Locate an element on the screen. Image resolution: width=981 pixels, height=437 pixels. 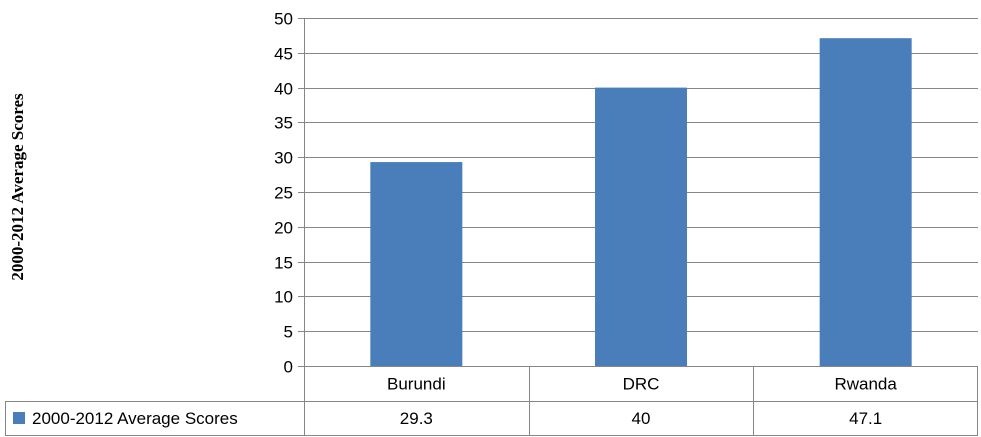
category-label: DRC is located at coordinates (641, 384).